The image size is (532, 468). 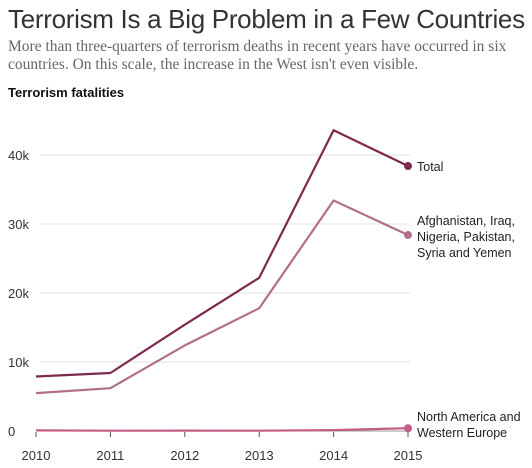 I want to click on x-tick-label: 2013, so click(x=259, y=455).